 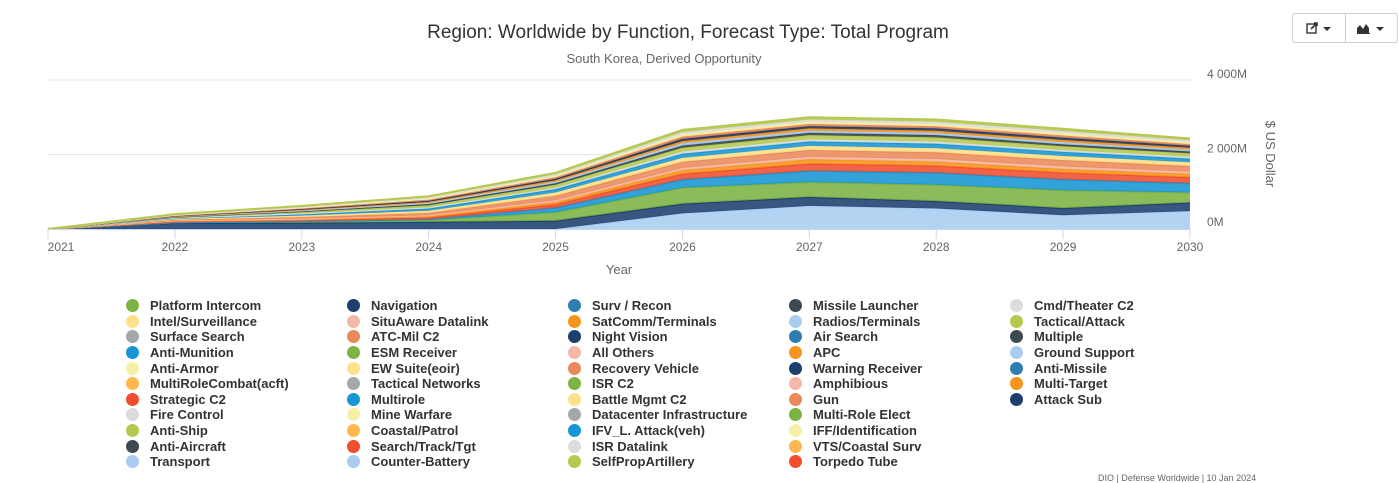 What do you see at coordinates (676, 353) in the screenshot?
I see `legend-item: All Others` at bounding box center [676, 353].